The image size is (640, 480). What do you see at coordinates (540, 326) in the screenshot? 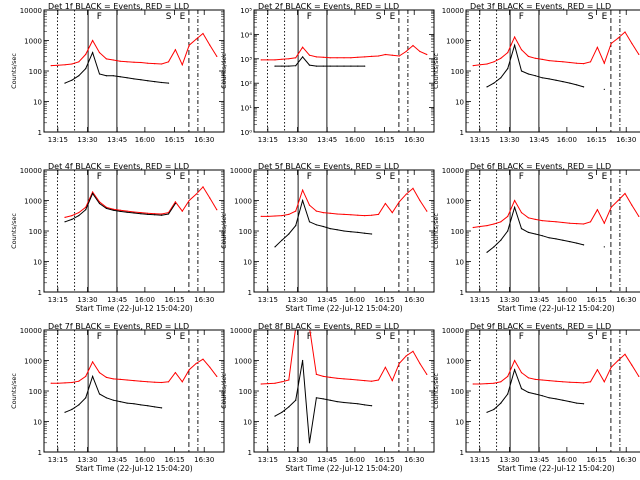
I see `panel-title: Det 9f BLACK = Events, RED = LLD` at bounding box center [540, 326].